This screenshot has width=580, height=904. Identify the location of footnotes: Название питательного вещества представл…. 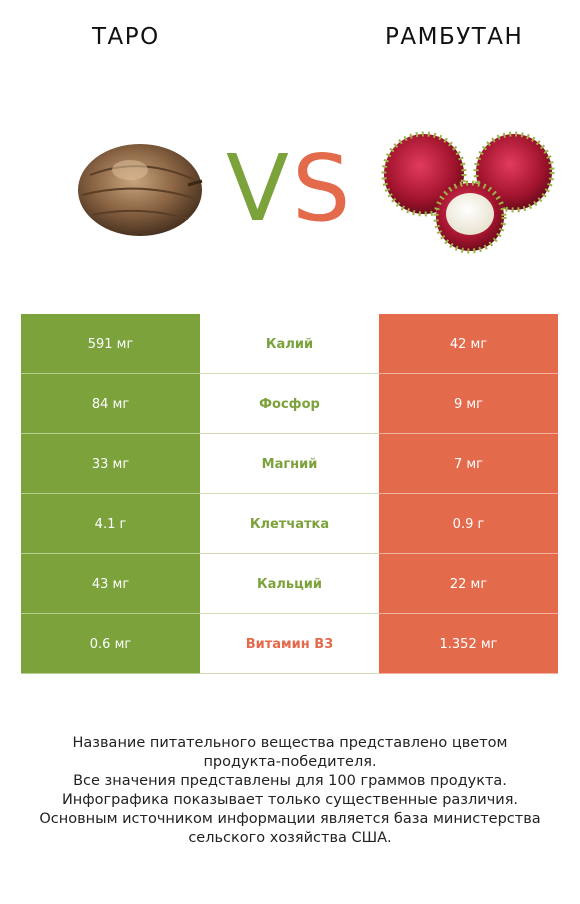
(290, 791).